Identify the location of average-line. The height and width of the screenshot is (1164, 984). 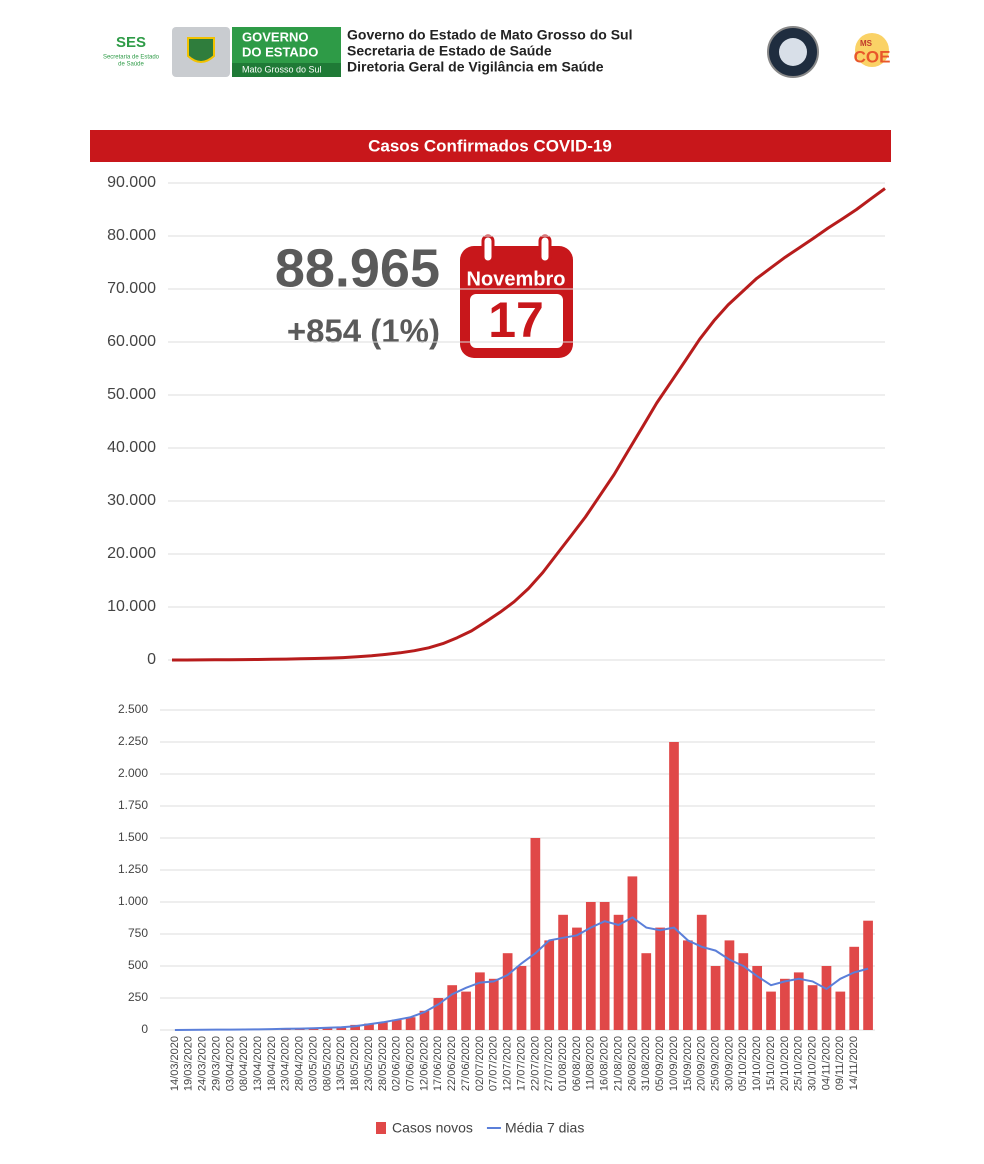
(521, 973).